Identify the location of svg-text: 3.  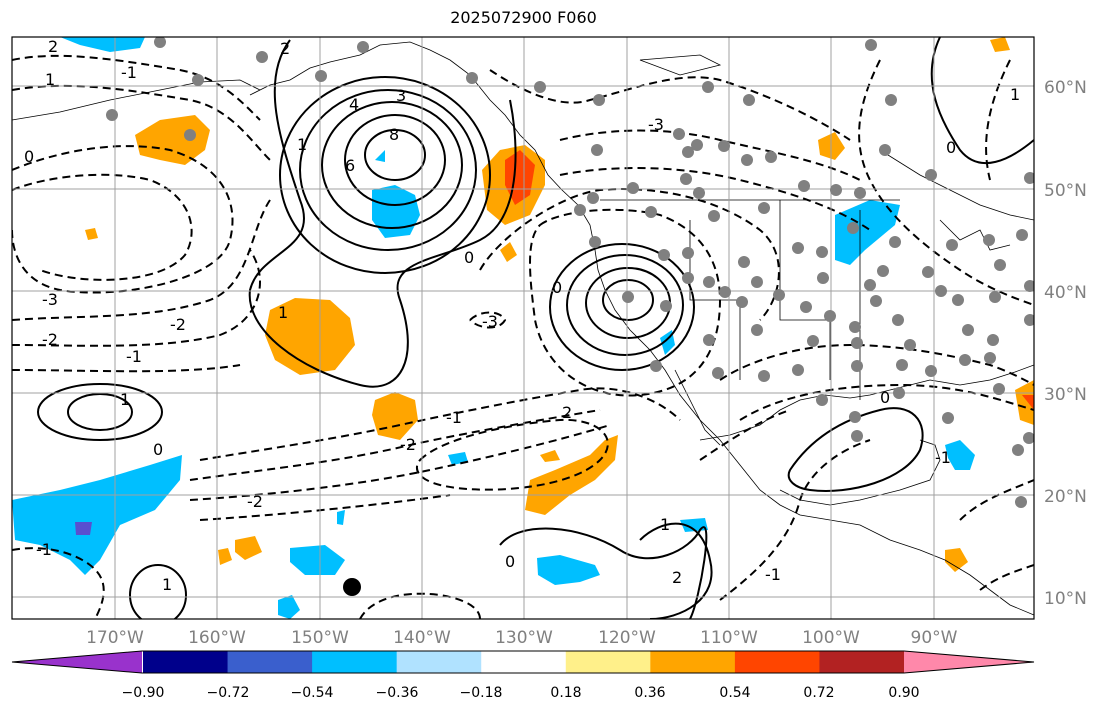
(401, 95).